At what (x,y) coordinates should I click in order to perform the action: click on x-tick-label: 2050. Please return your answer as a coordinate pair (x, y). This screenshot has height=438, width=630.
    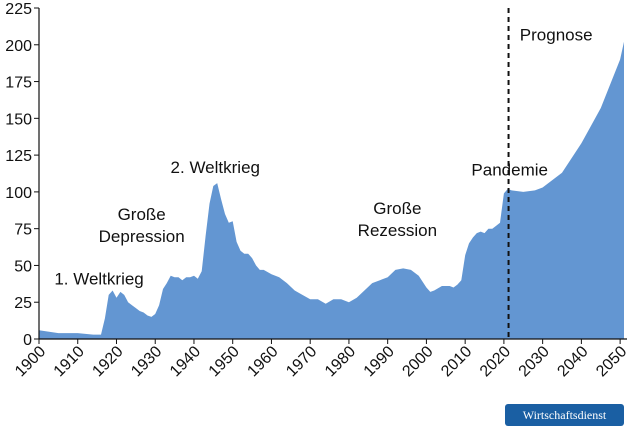
    Looking at the image, I should click on (611, 361).